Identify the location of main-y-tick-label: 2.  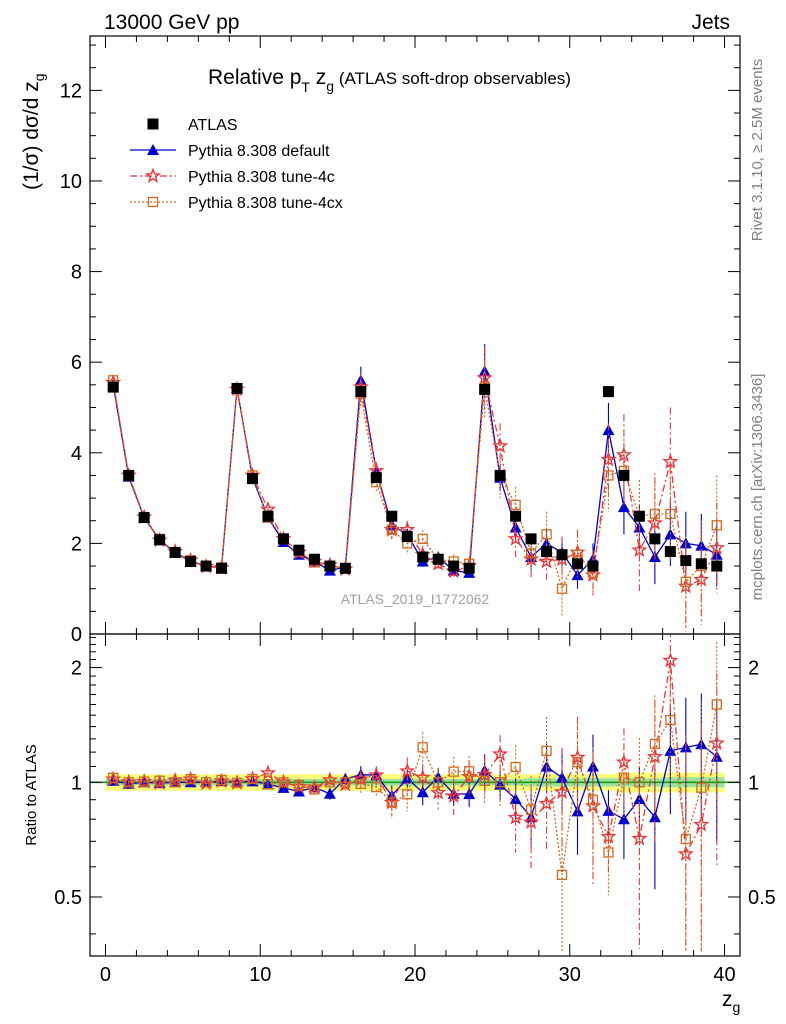
(76, 544).